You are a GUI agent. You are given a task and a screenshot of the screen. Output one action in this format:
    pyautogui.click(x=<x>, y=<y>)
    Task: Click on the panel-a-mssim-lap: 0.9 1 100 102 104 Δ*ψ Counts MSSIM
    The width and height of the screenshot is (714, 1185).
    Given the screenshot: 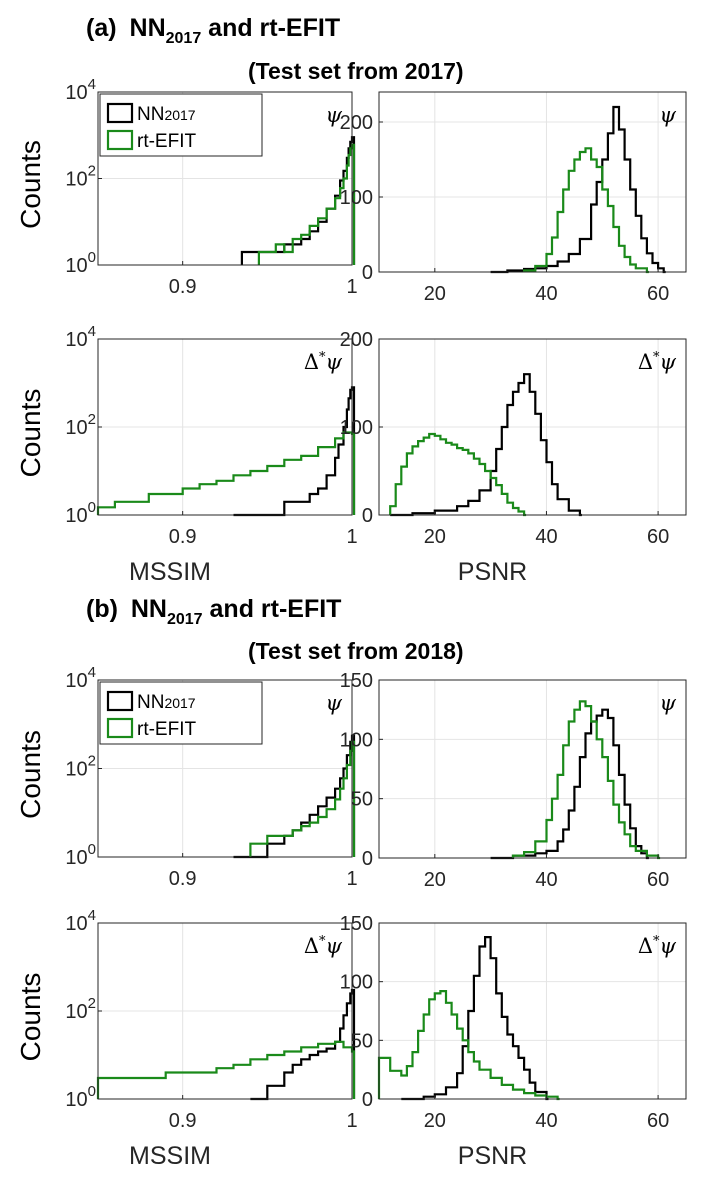 What is the action you would take?
    pyautogui.click(x=186, y=454)
    